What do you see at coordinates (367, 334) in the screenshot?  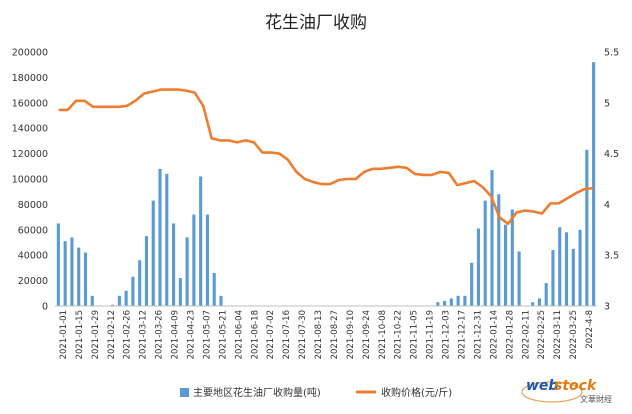 I see `x-tick-label: 2021-09-24` at bounding box center [367, 334].